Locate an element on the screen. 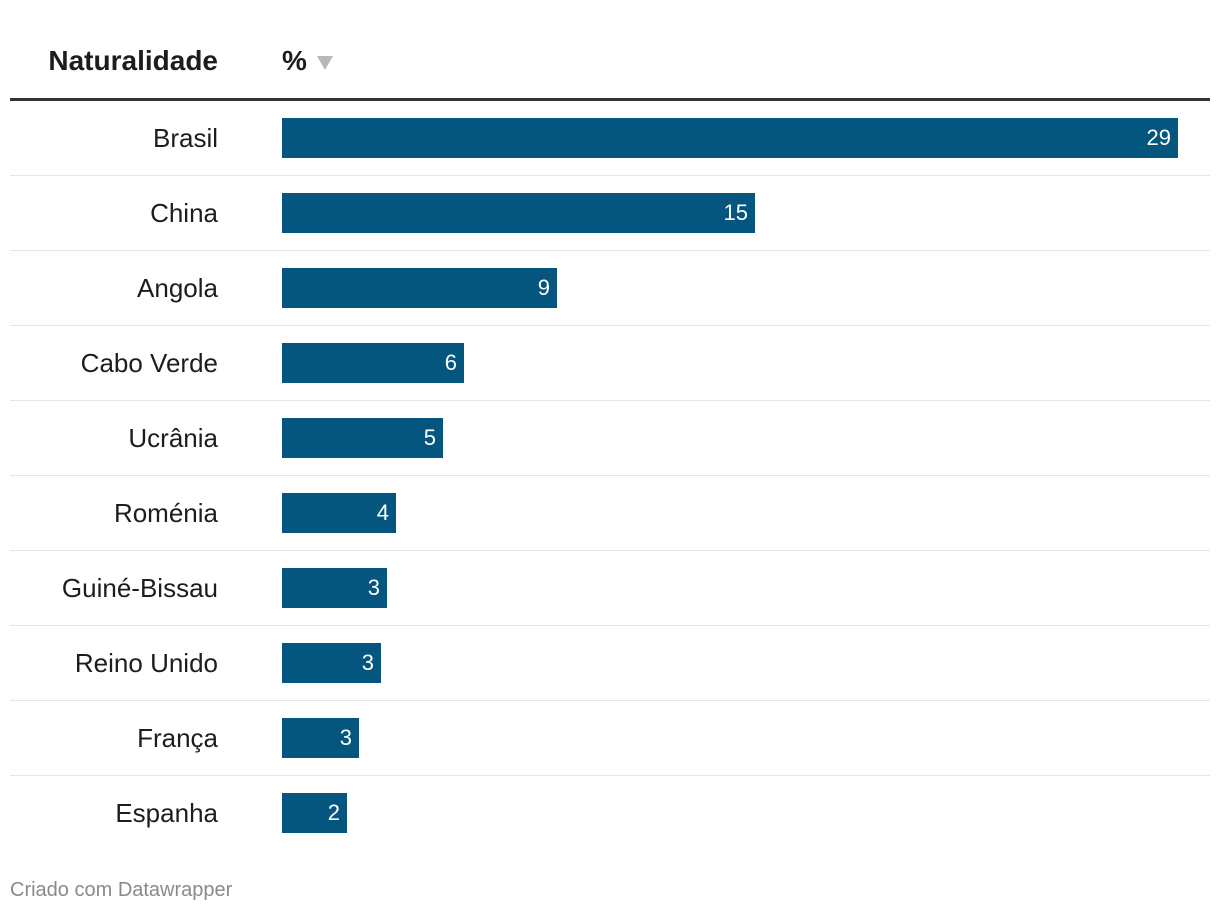  table-row: Brasil 29 is located at coordinates (610, 138).